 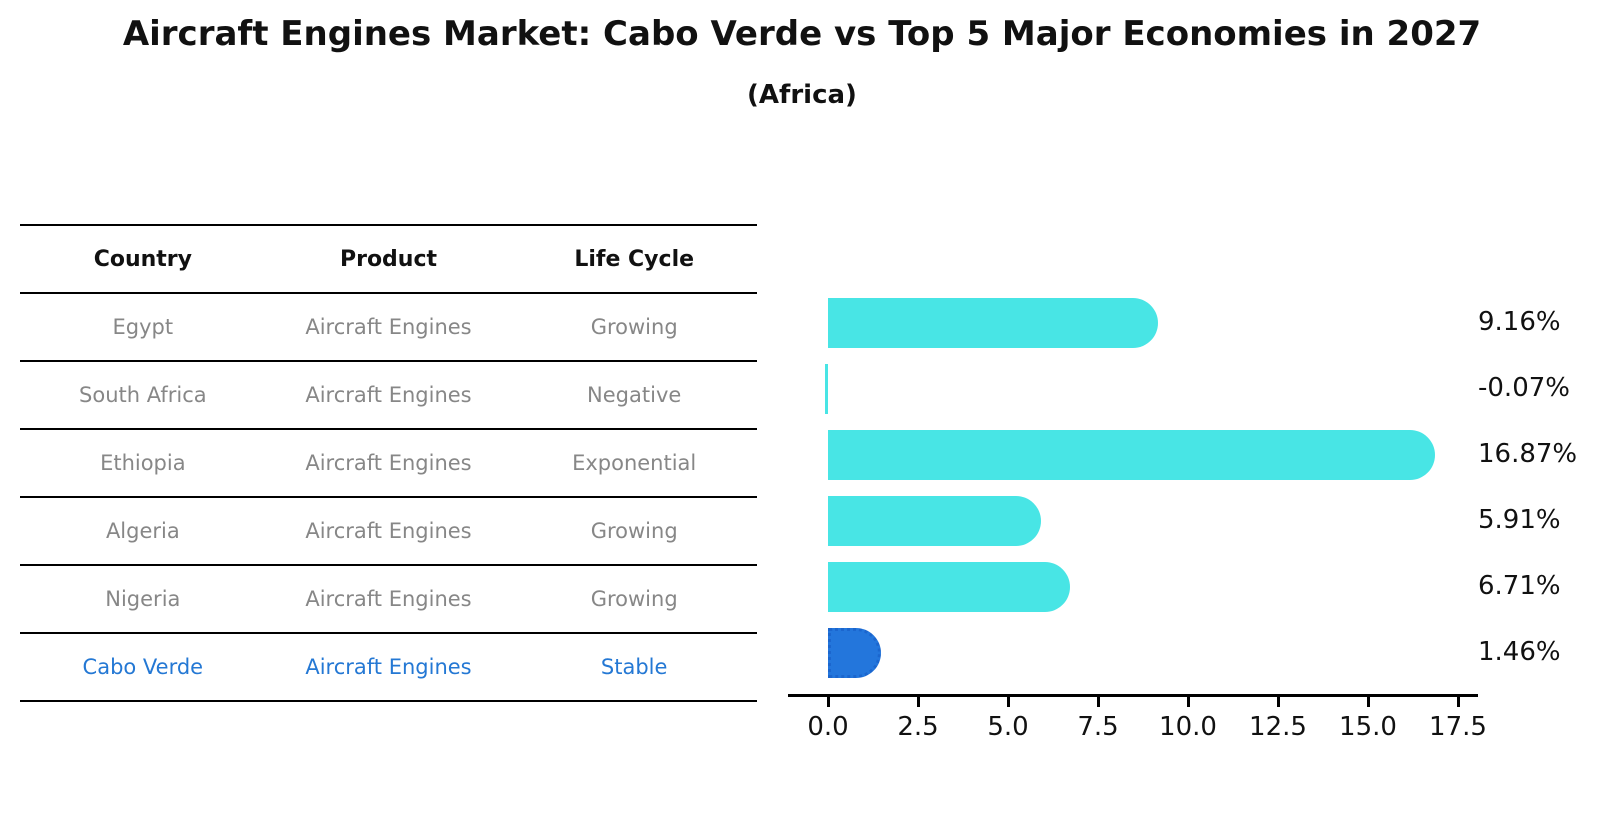 I want to click on column-header-product: Product, so click(x=388, y=259).